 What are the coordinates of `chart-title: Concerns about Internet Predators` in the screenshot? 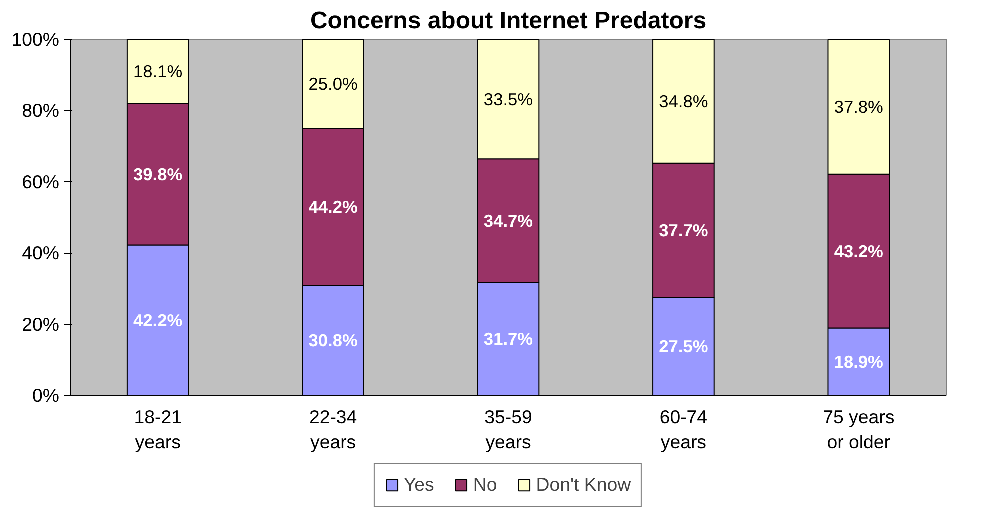 It's located at (508, 21).